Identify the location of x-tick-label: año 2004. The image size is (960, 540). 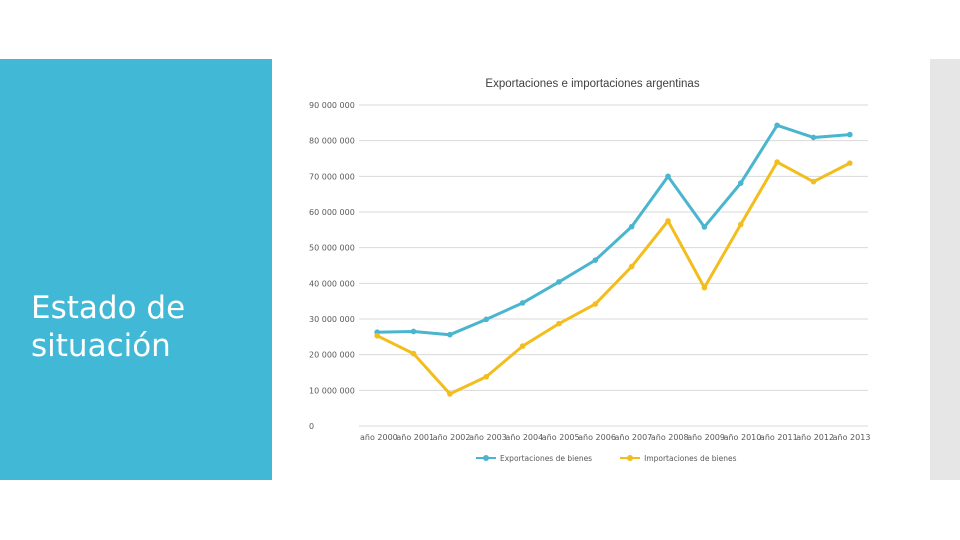
(524, 437).